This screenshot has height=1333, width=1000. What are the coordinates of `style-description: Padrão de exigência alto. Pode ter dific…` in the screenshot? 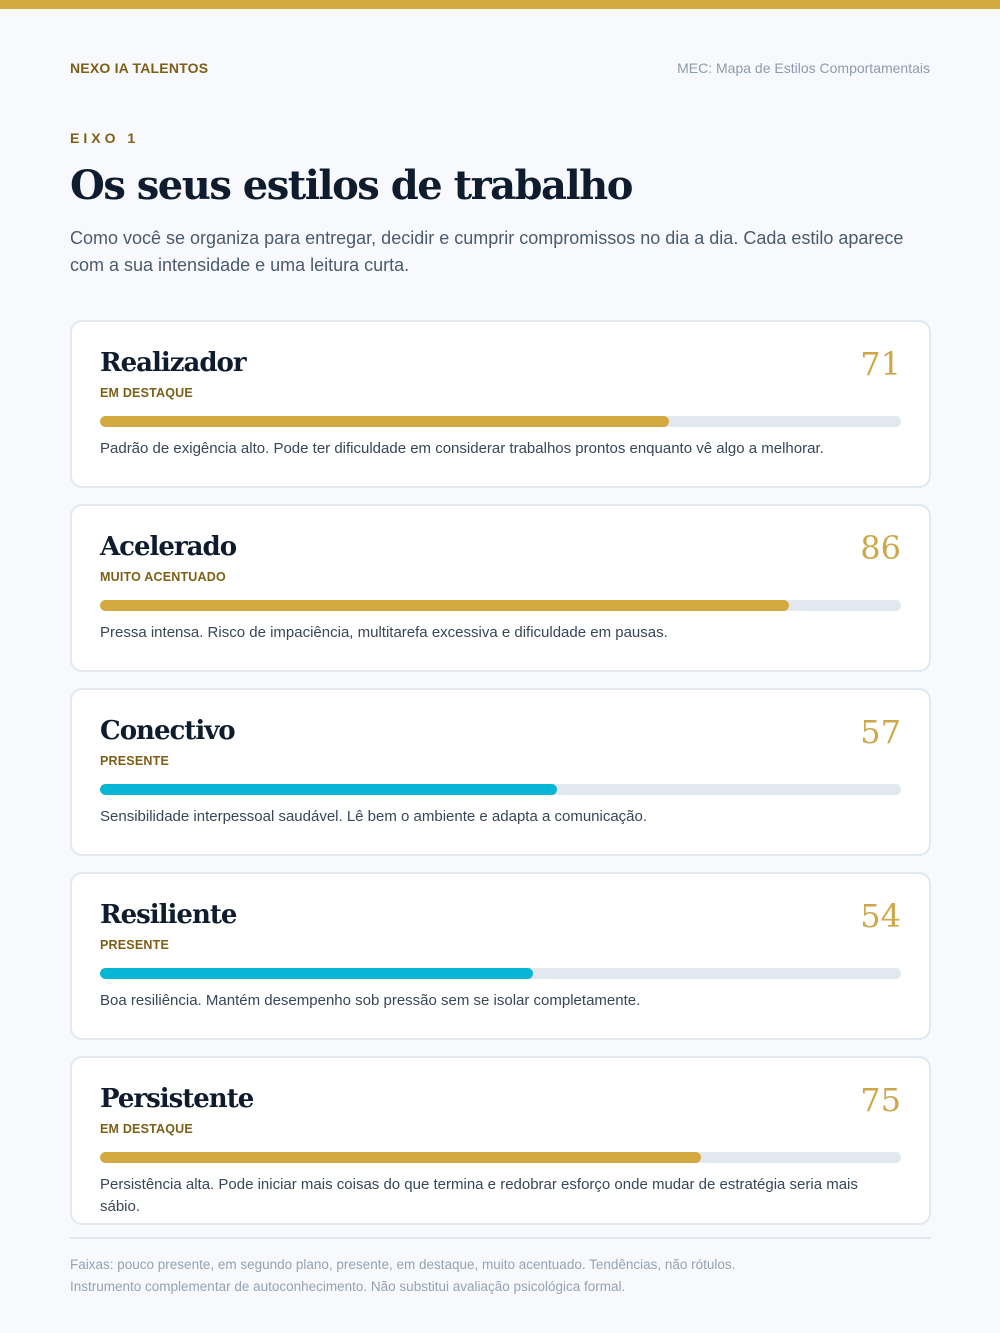 It's located at (462, 448).